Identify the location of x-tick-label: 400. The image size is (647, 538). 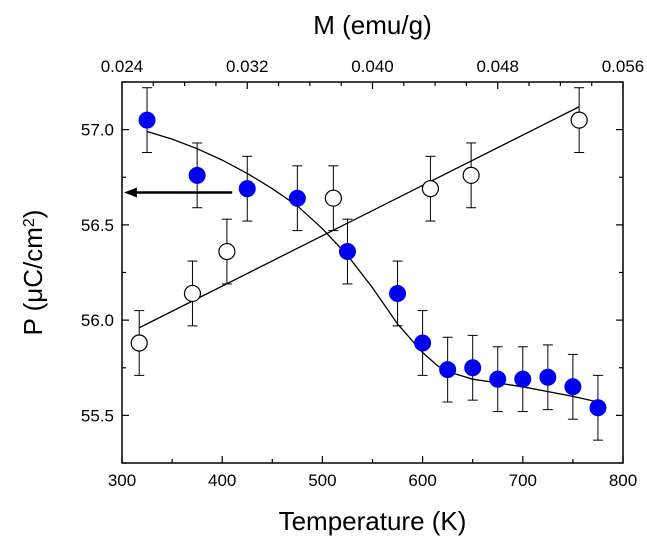
(222, 480).